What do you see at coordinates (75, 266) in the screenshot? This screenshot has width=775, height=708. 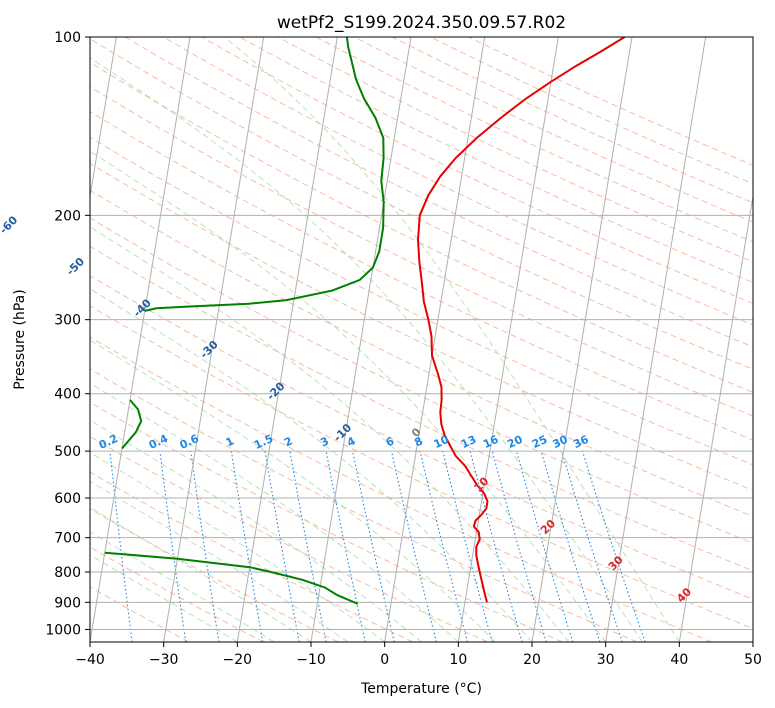 I see `isotherm-label: -50` at bounding box center [75, 266].